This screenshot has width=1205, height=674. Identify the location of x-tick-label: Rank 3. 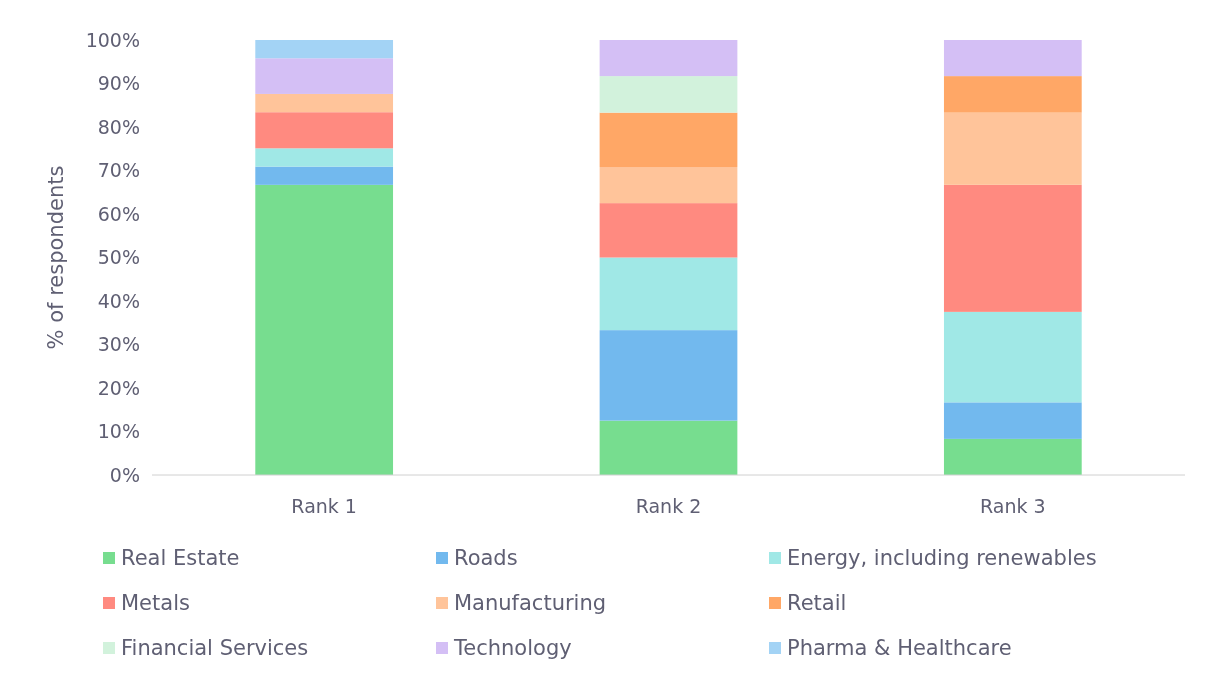
(1013, 506).